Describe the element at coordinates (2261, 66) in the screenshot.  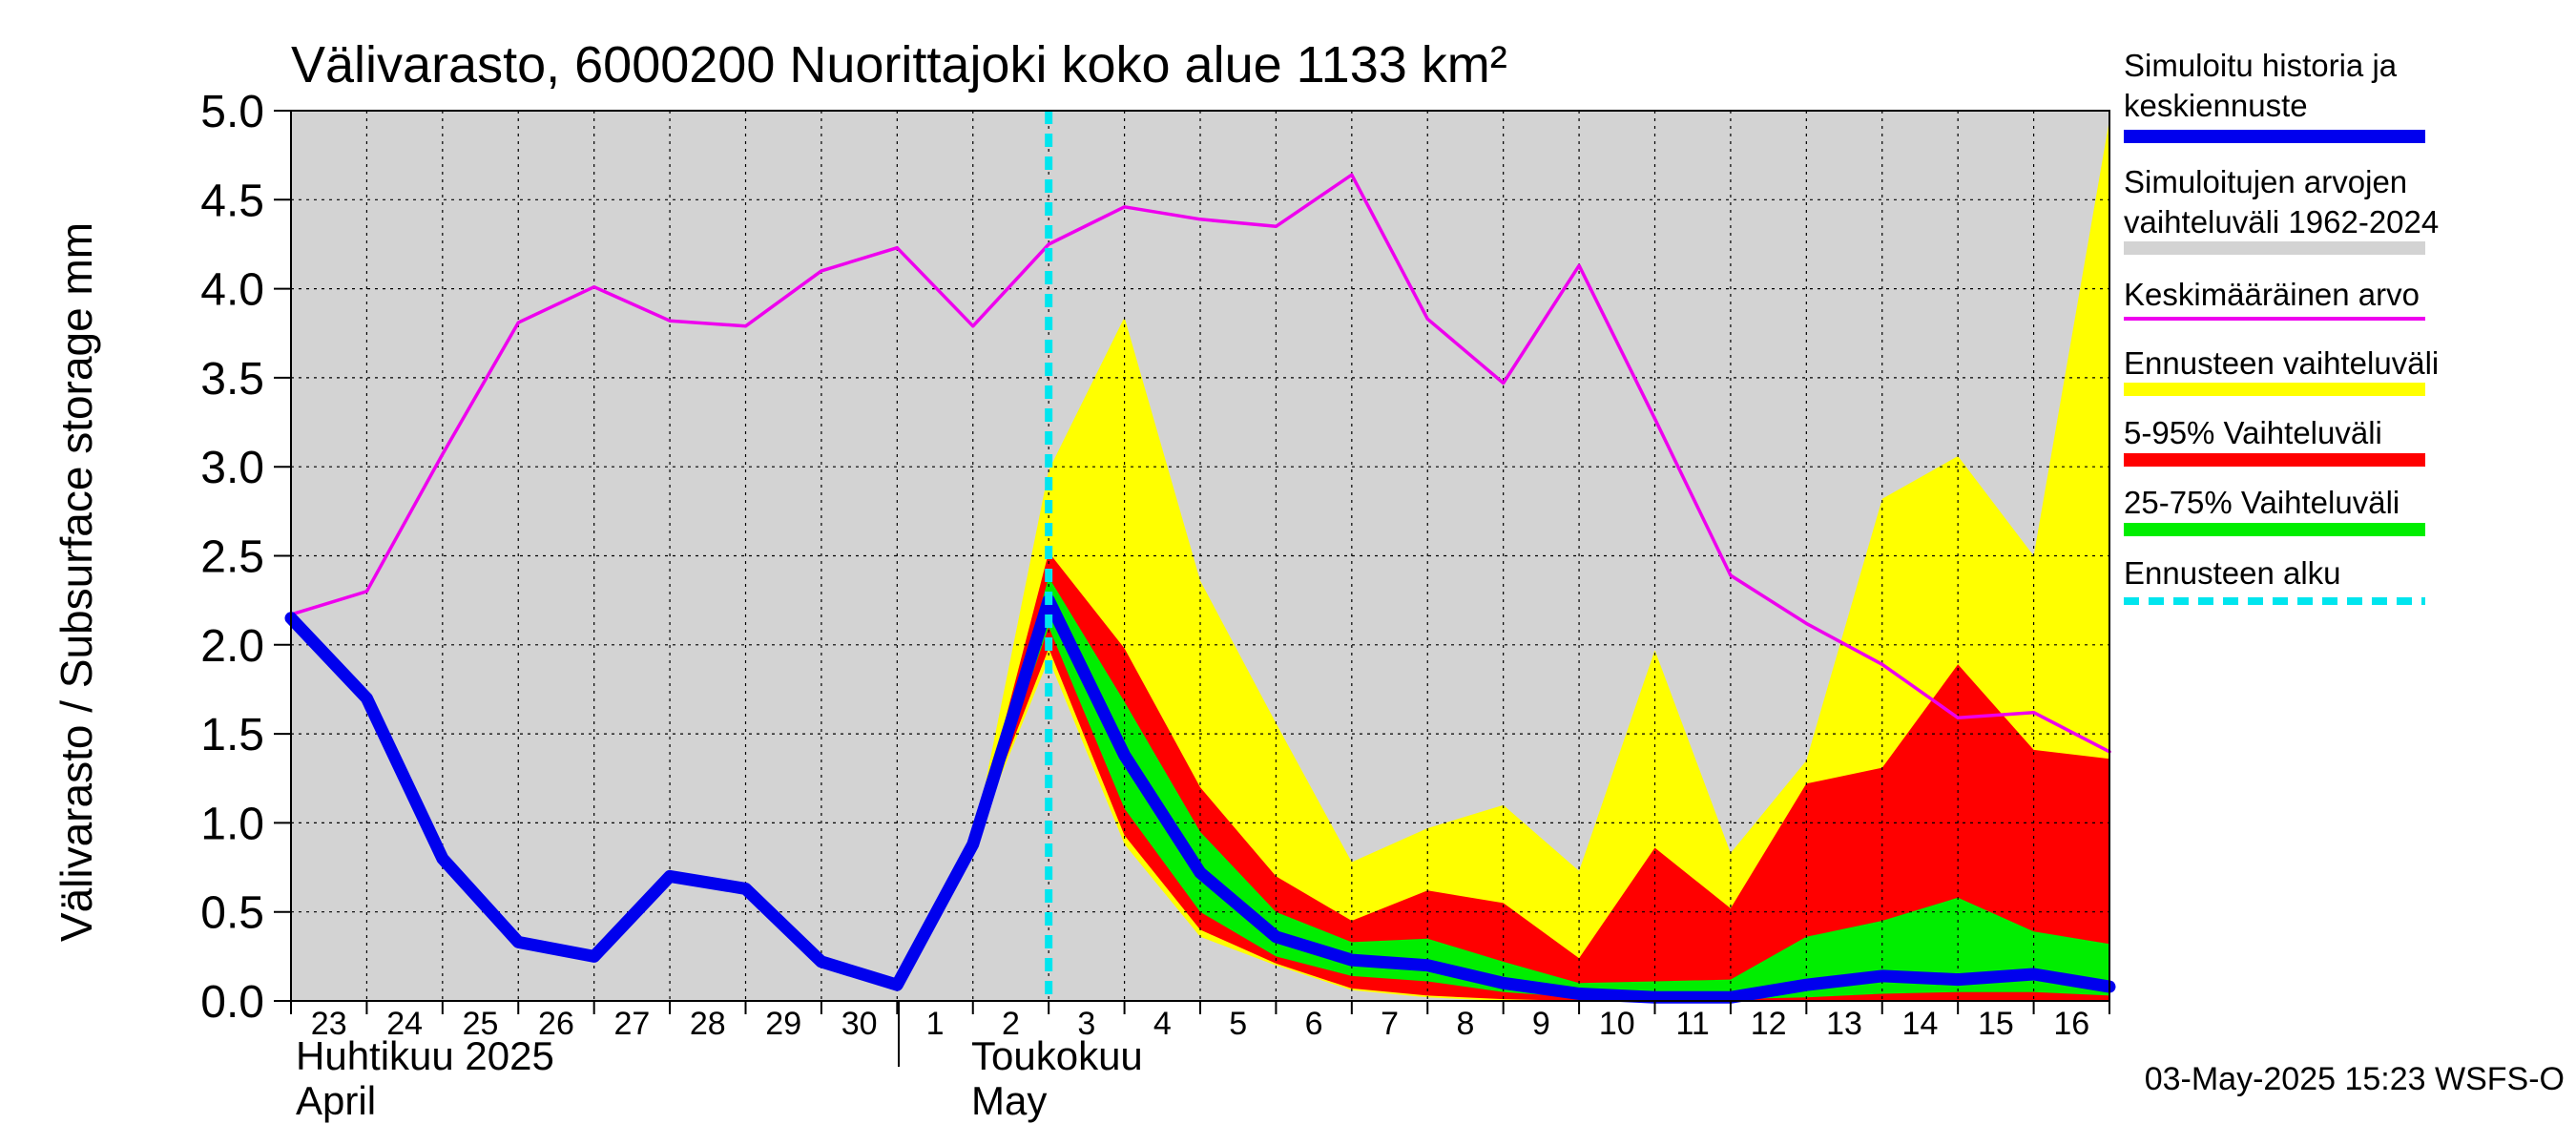
I see `legend-label-0-0: Simuloitu historia ja` at that location.